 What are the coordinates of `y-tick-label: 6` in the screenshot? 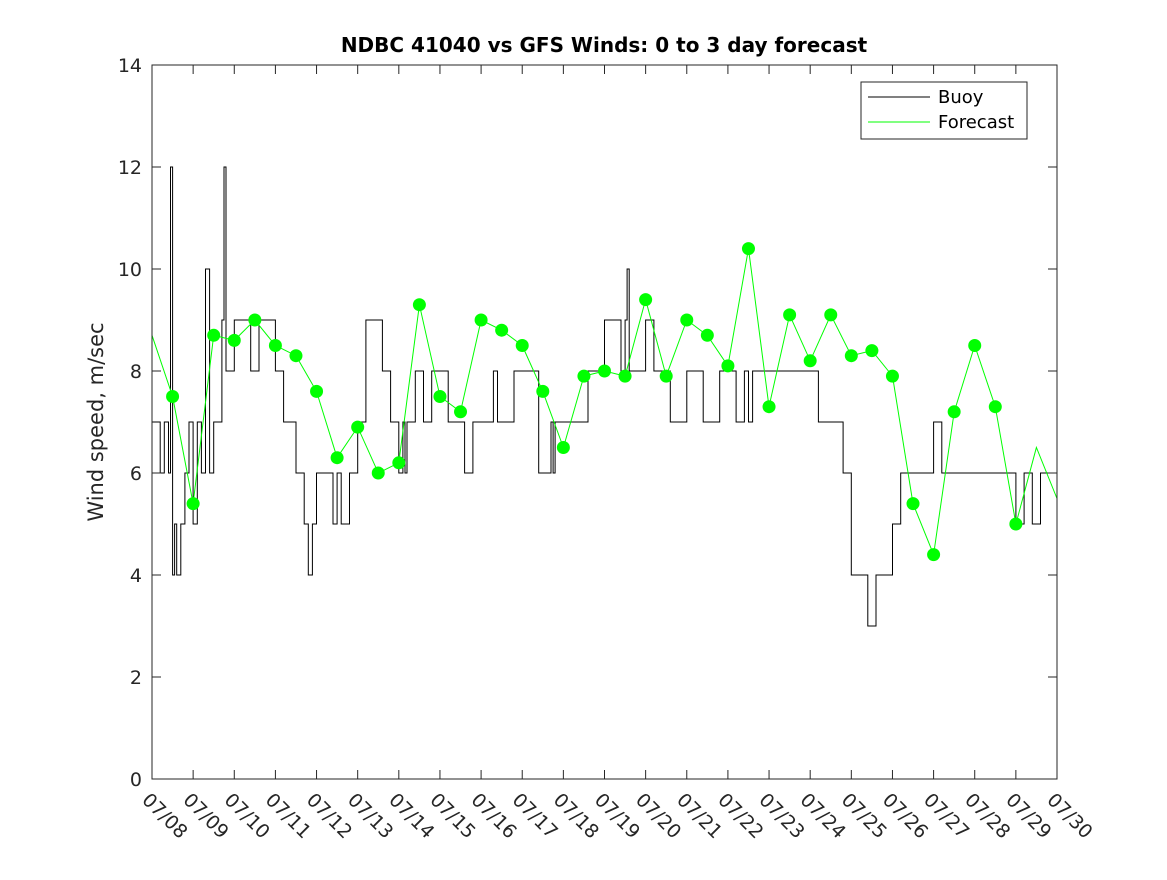 It's located at (136, 474).